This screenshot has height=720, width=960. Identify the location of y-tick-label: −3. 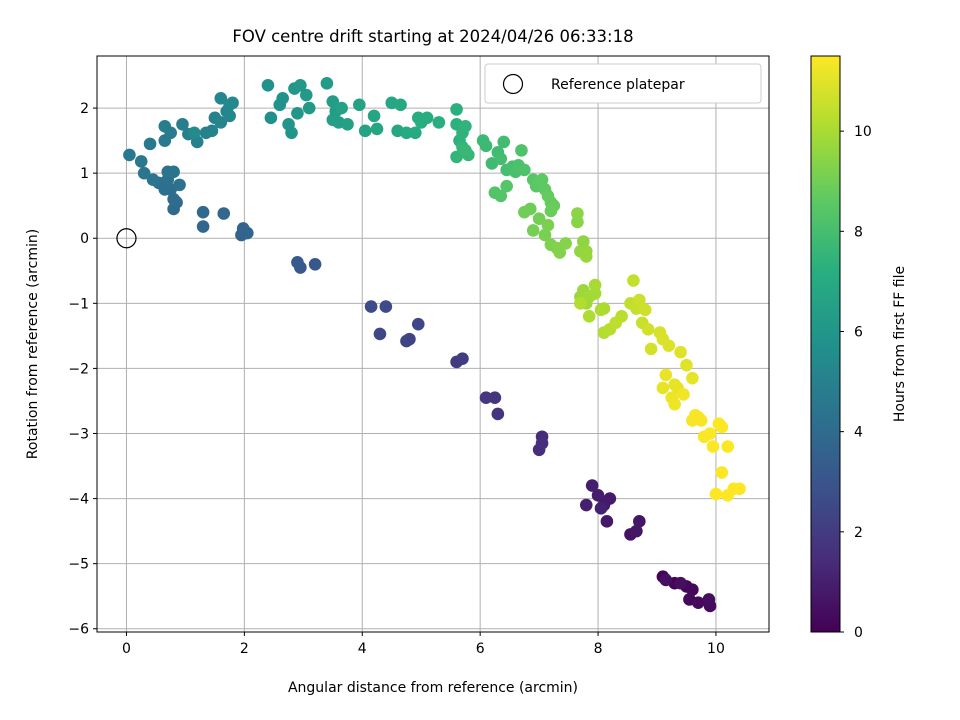
(78, 434).